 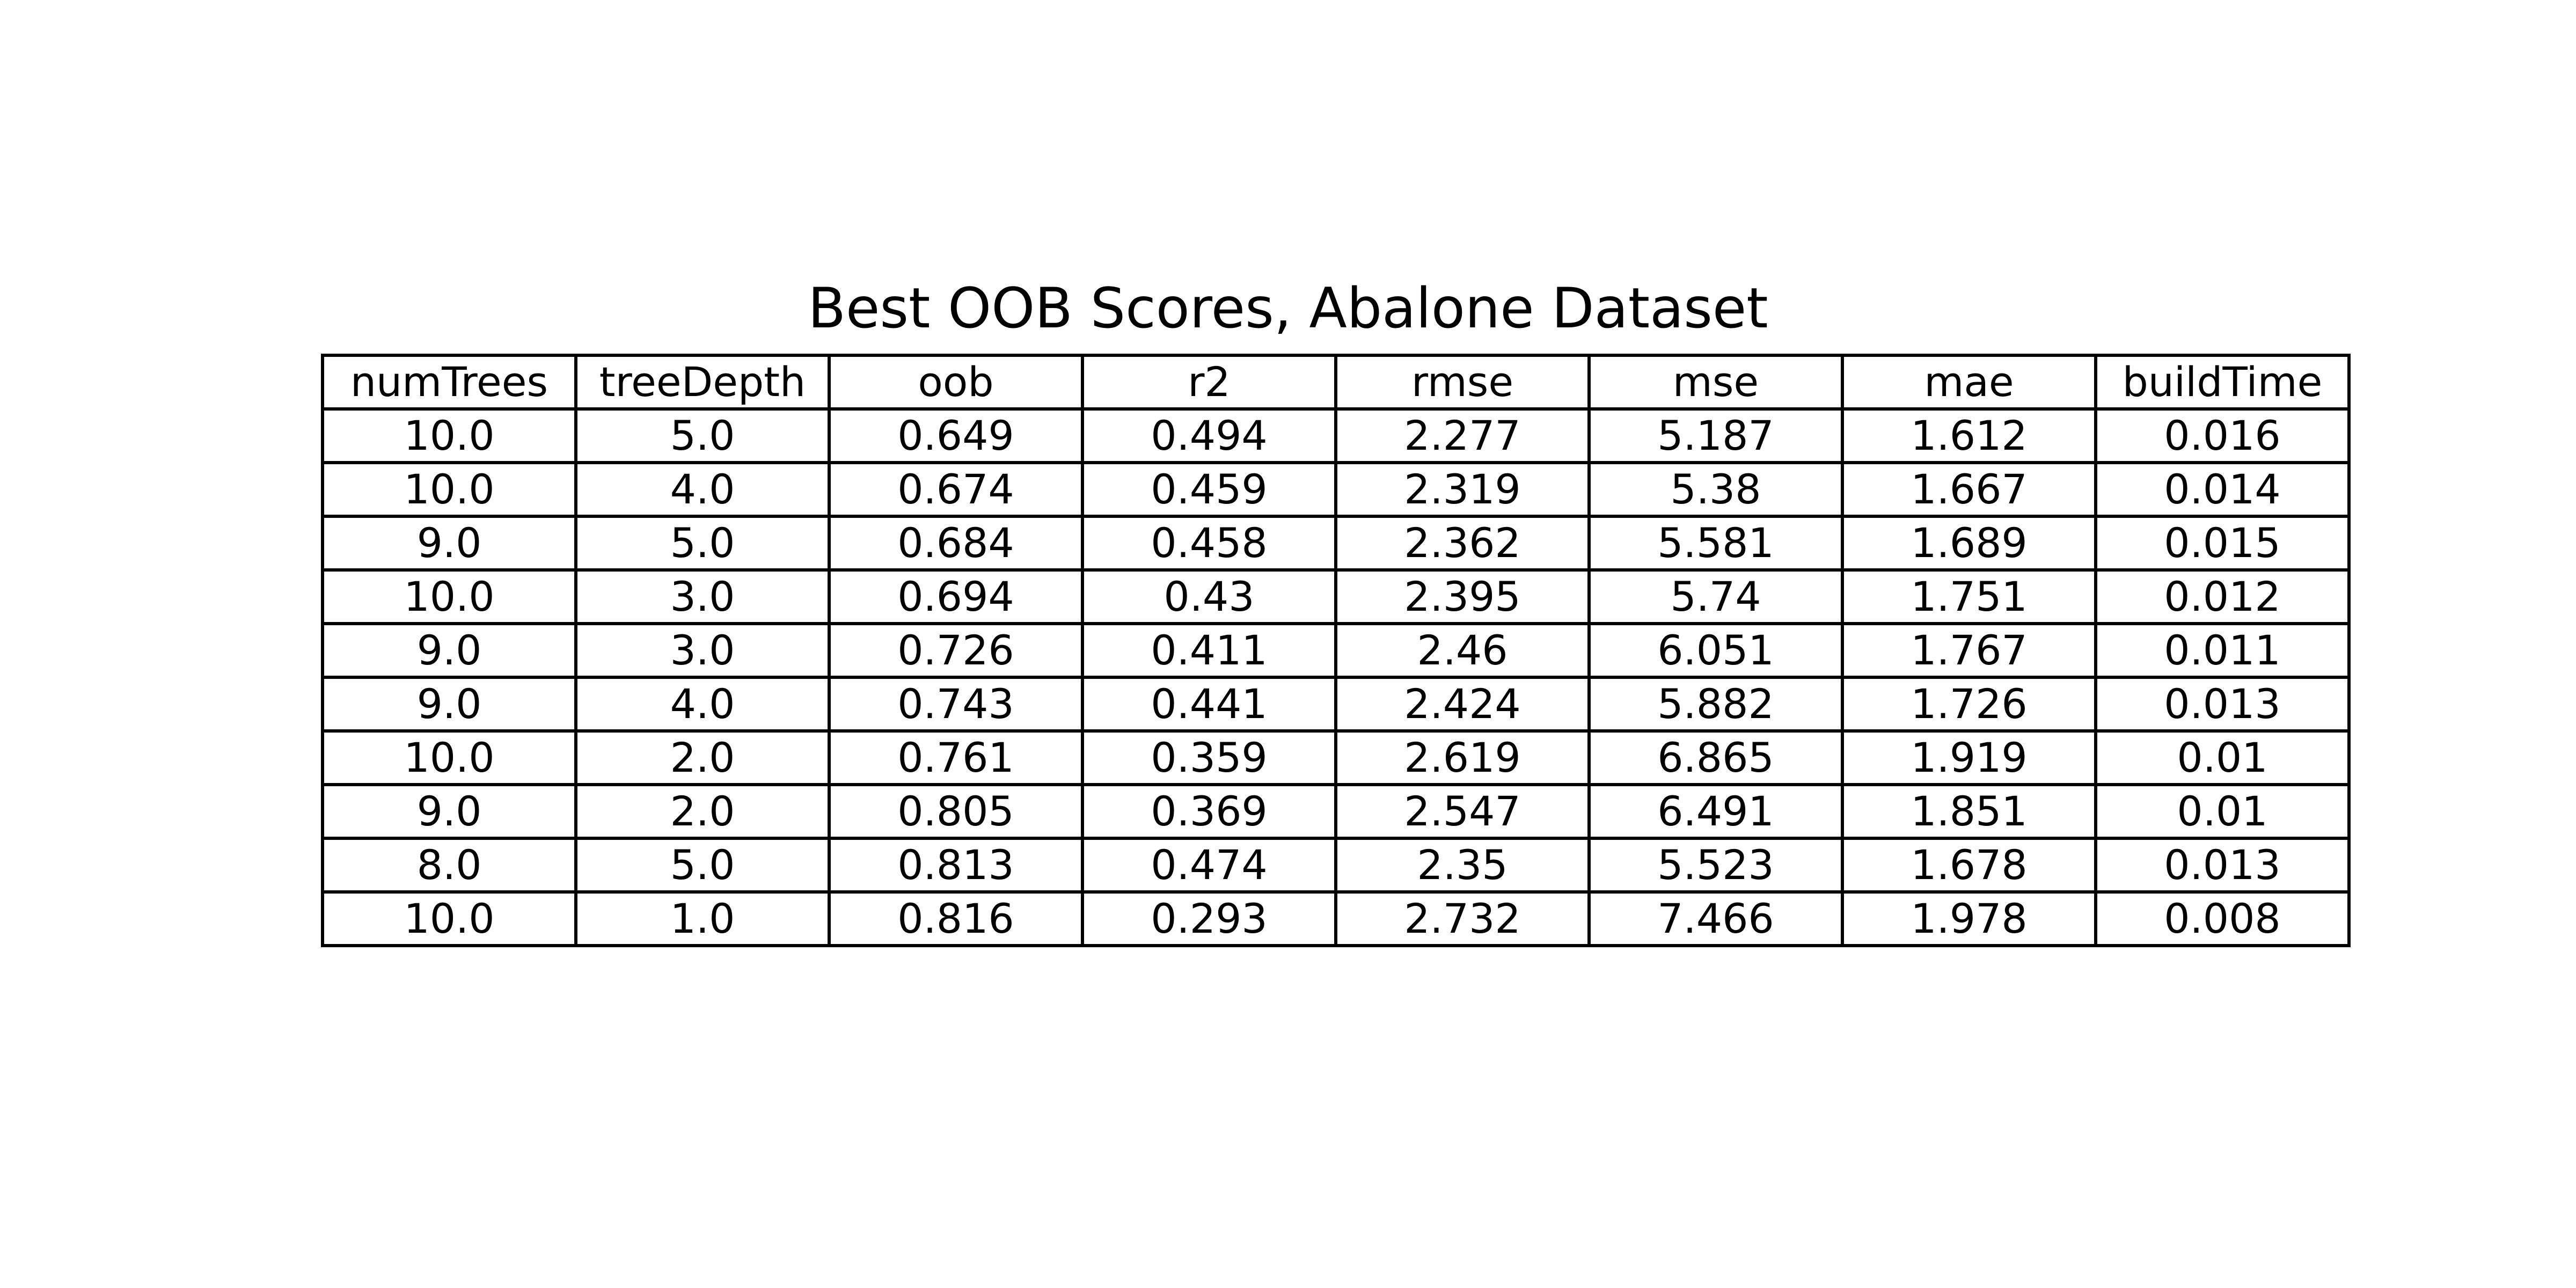 What do you see at coordinates (1715, 489) in the screenshot?
I see `table-cell-mse: 5.38` at bounding box center [1715, 489].